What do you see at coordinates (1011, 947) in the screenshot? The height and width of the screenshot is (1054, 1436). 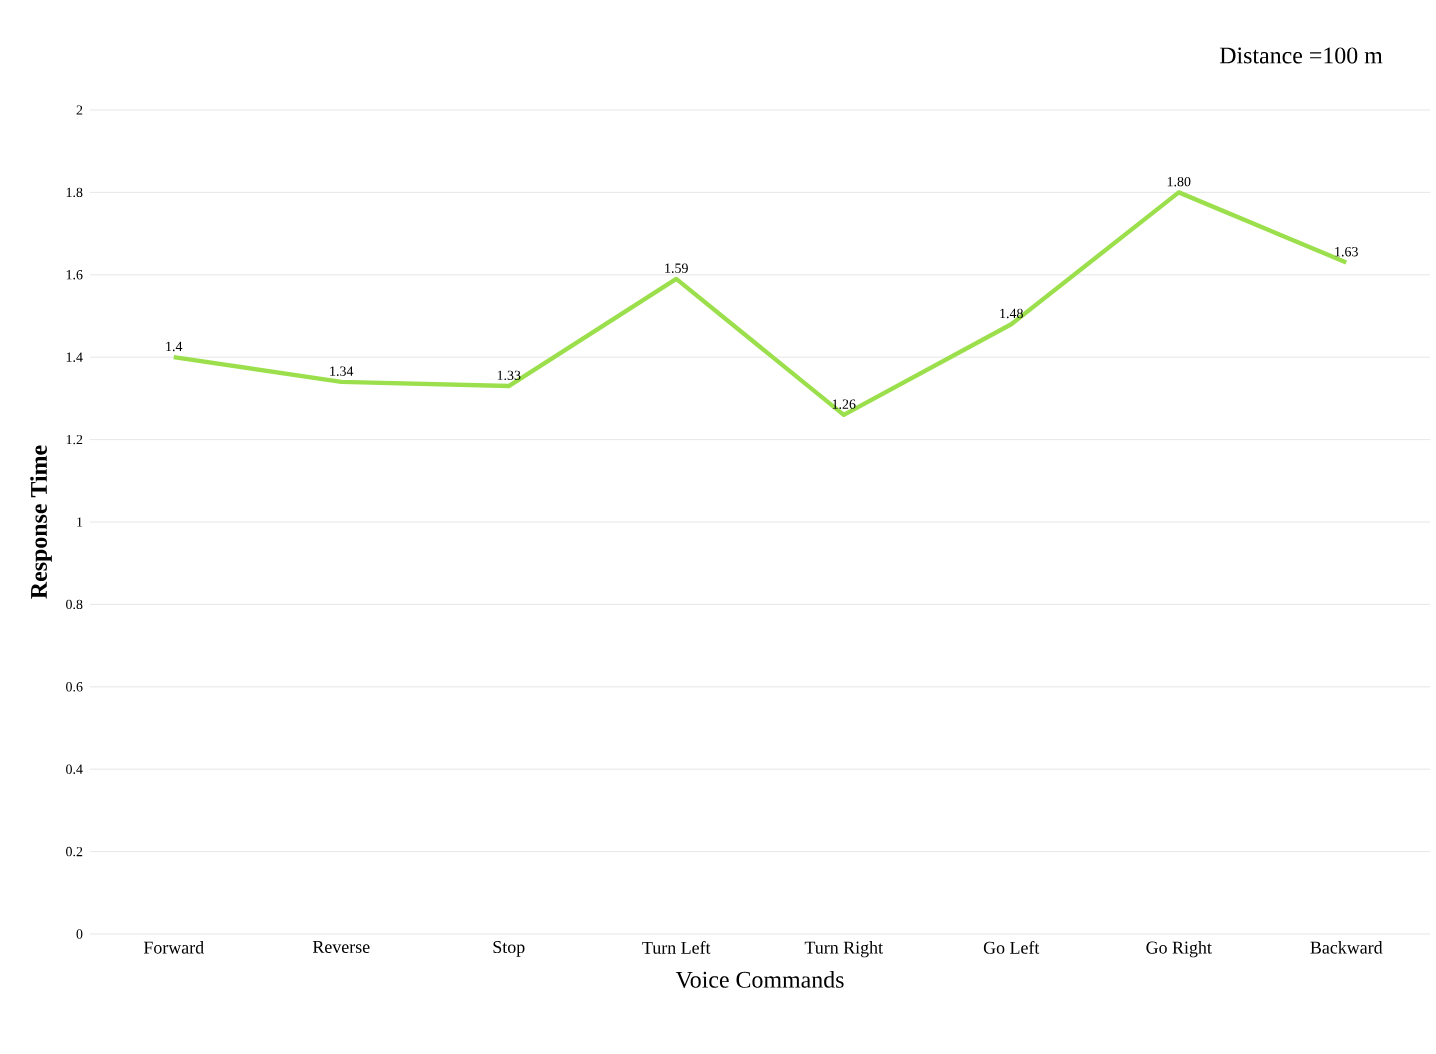 I see `x-tick-label: Go Left` at bounding box center [1011, 947].